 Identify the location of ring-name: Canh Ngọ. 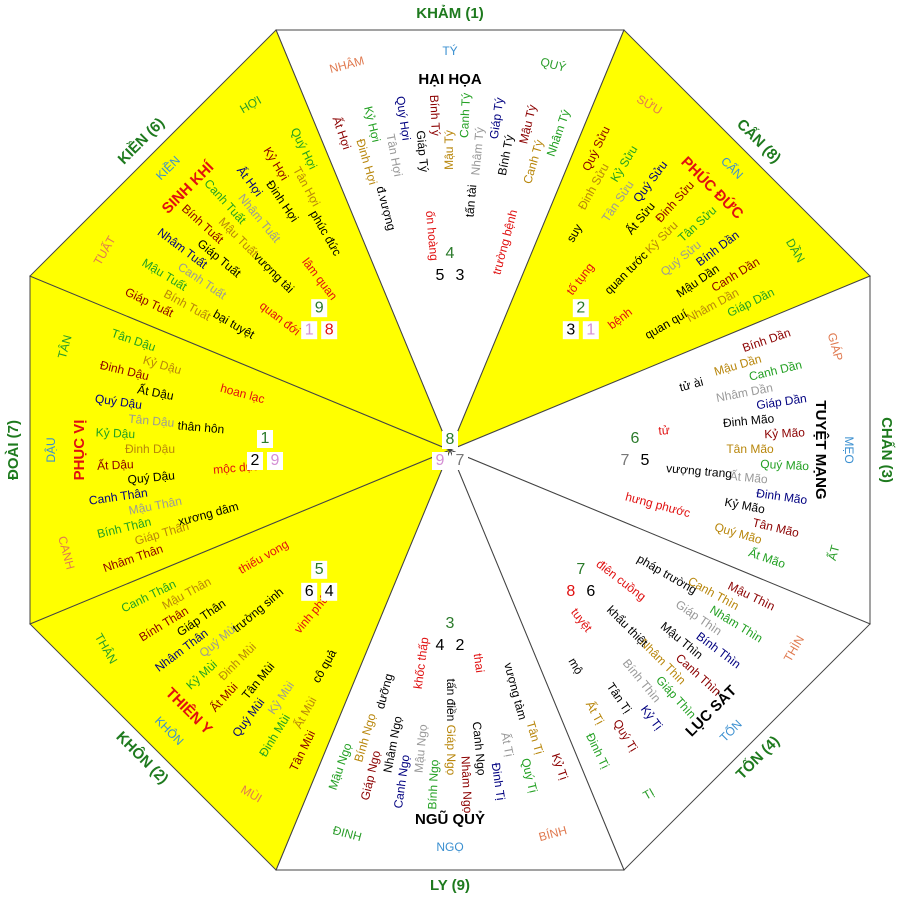
(479, 748).